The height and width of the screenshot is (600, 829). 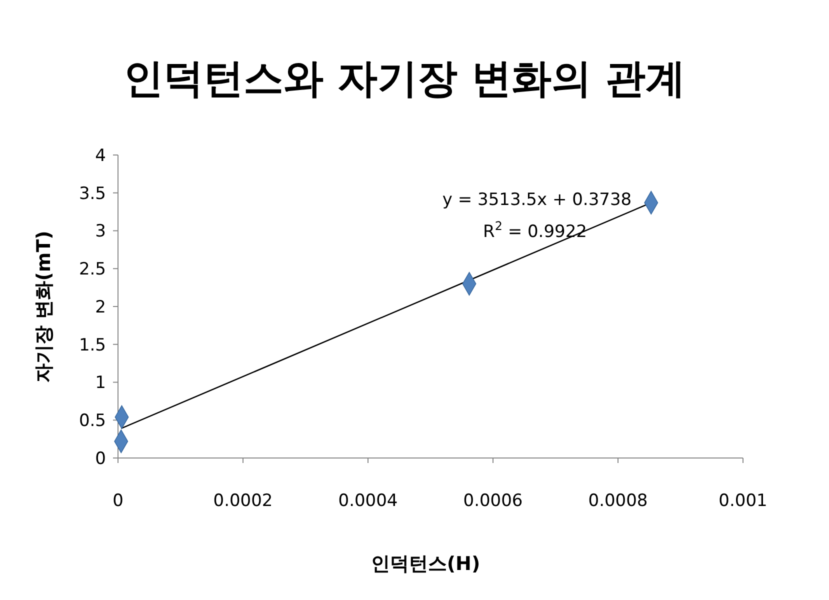 What do you see at coordinates (118, 501) in the screenshot?
I see `x-tick-label: 0` at bounding box center [118, 501].